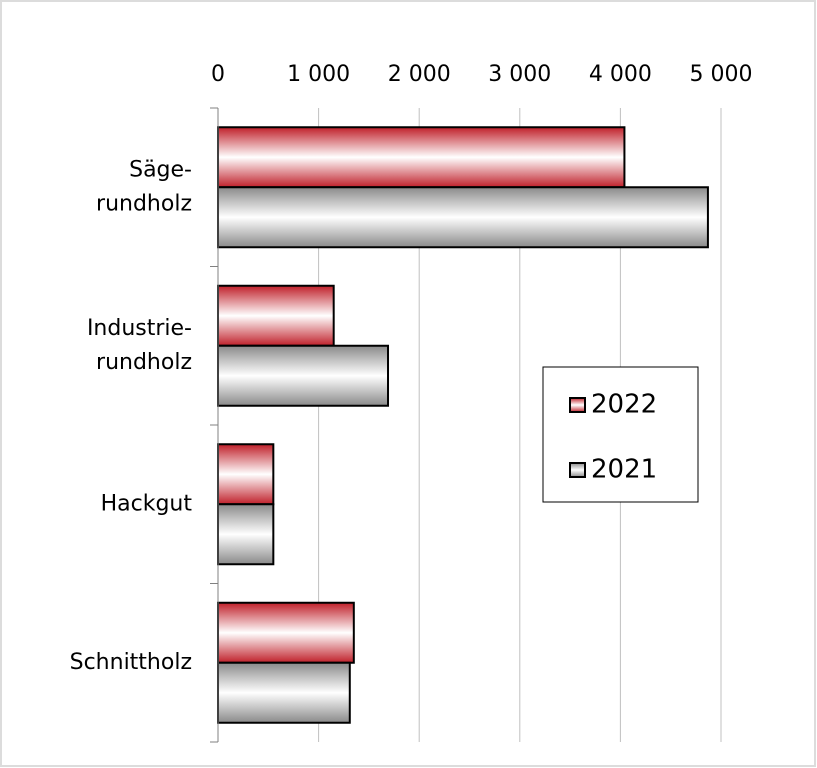 This screenshot has height=768, width=817. I want to click on x-tick-label: 2 000, so click(419, 74).